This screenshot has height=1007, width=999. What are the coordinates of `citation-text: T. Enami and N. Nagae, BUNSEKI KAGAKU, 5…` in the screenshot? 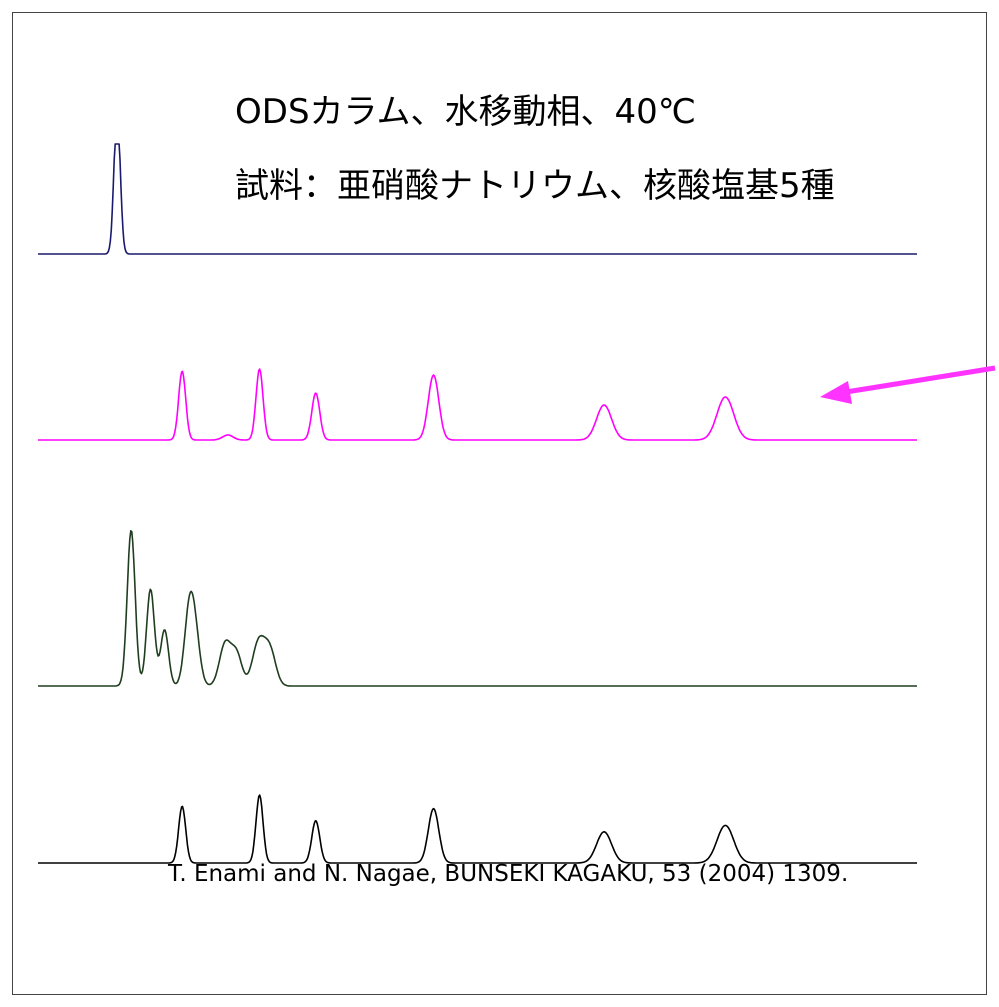 It's located at (508, 874).